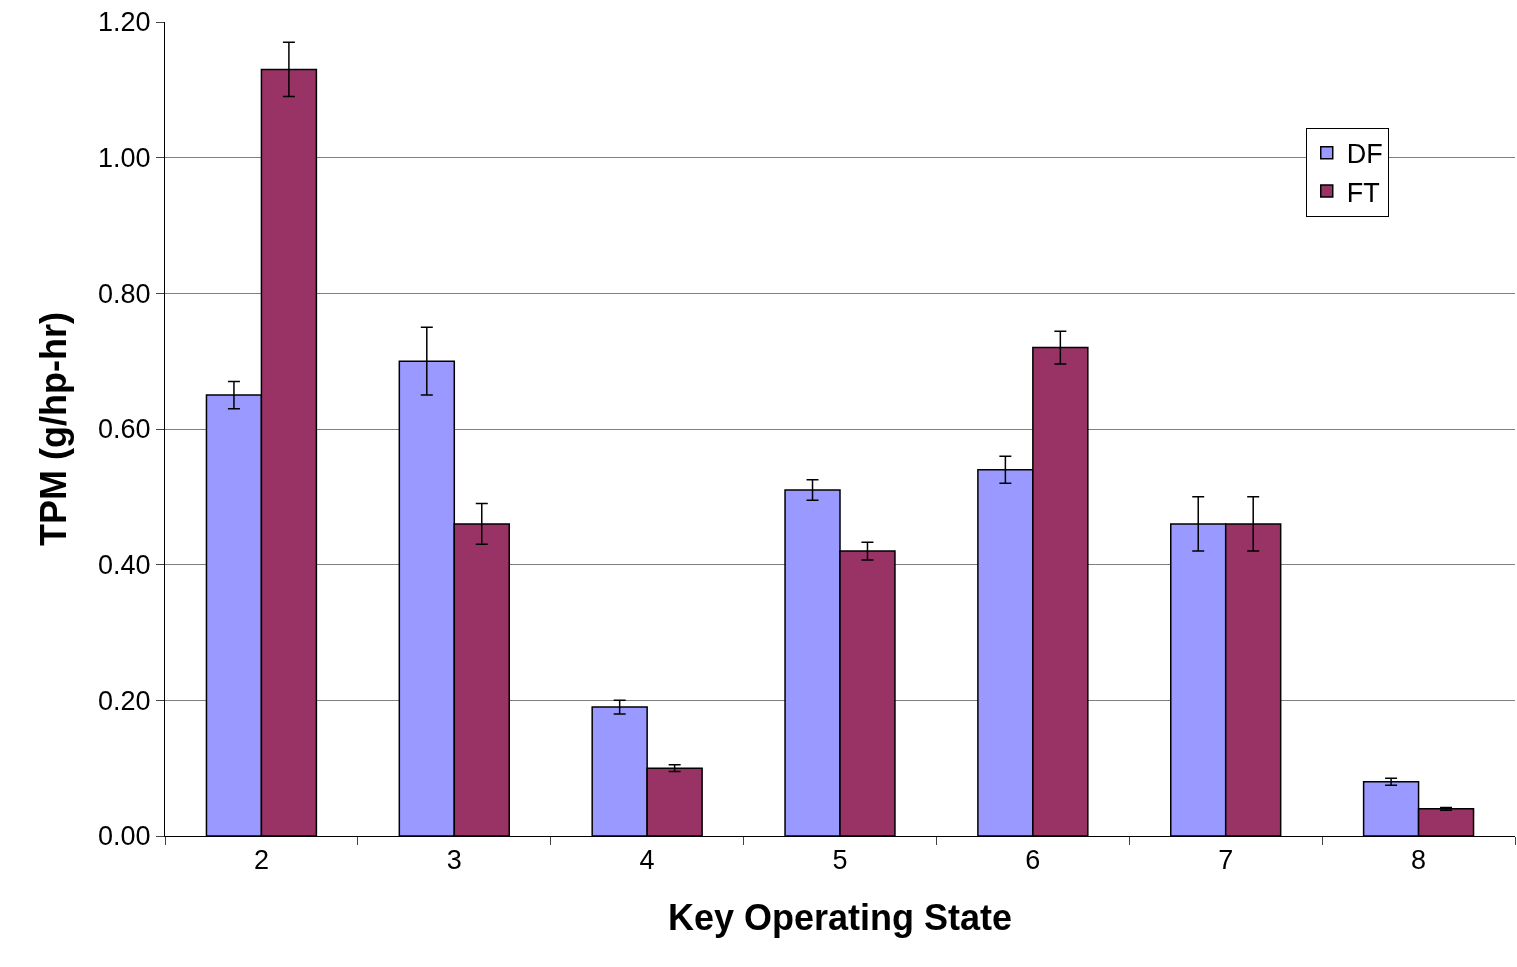 The image size is (1517, 967). What do you see at coordinates (53, 429) in the screenshot?
I see `y-axis-title: TPM (g/hp-hr)` at bounding box center [53, 429].